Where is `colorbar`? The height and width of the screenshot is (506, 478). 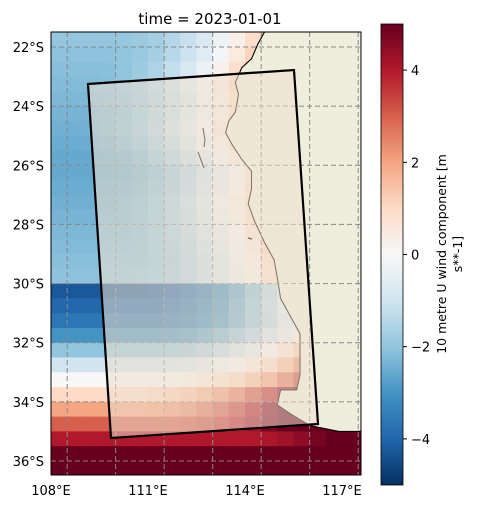
colorbar is located at coordinates (392, 254).